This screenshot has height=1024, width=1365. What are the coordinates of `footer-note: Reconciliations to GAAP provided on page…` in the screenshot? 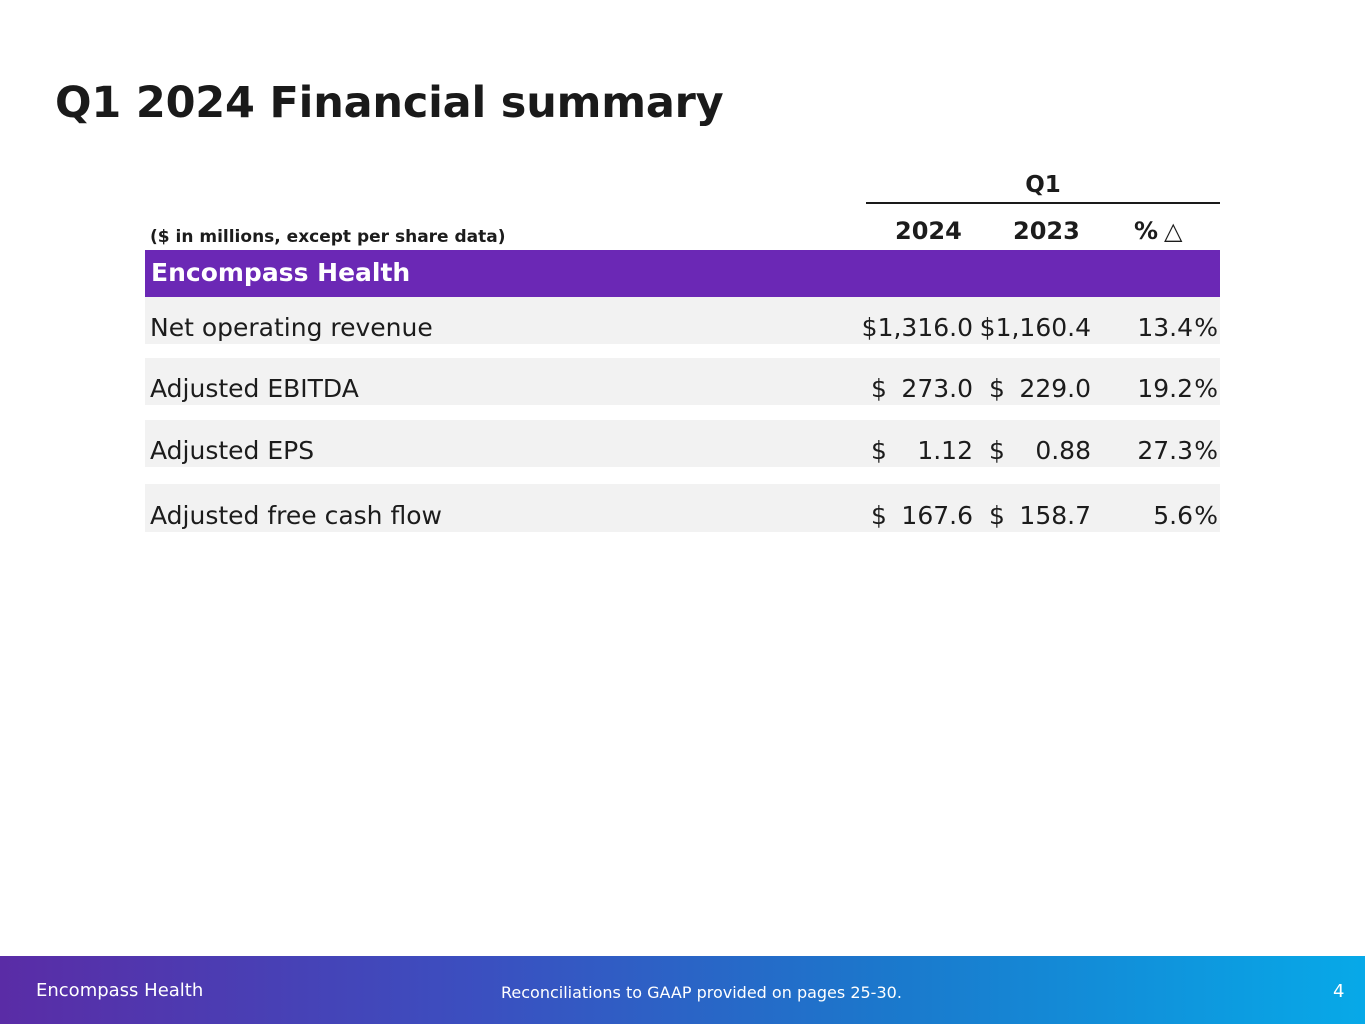 It's located at (701, 992).